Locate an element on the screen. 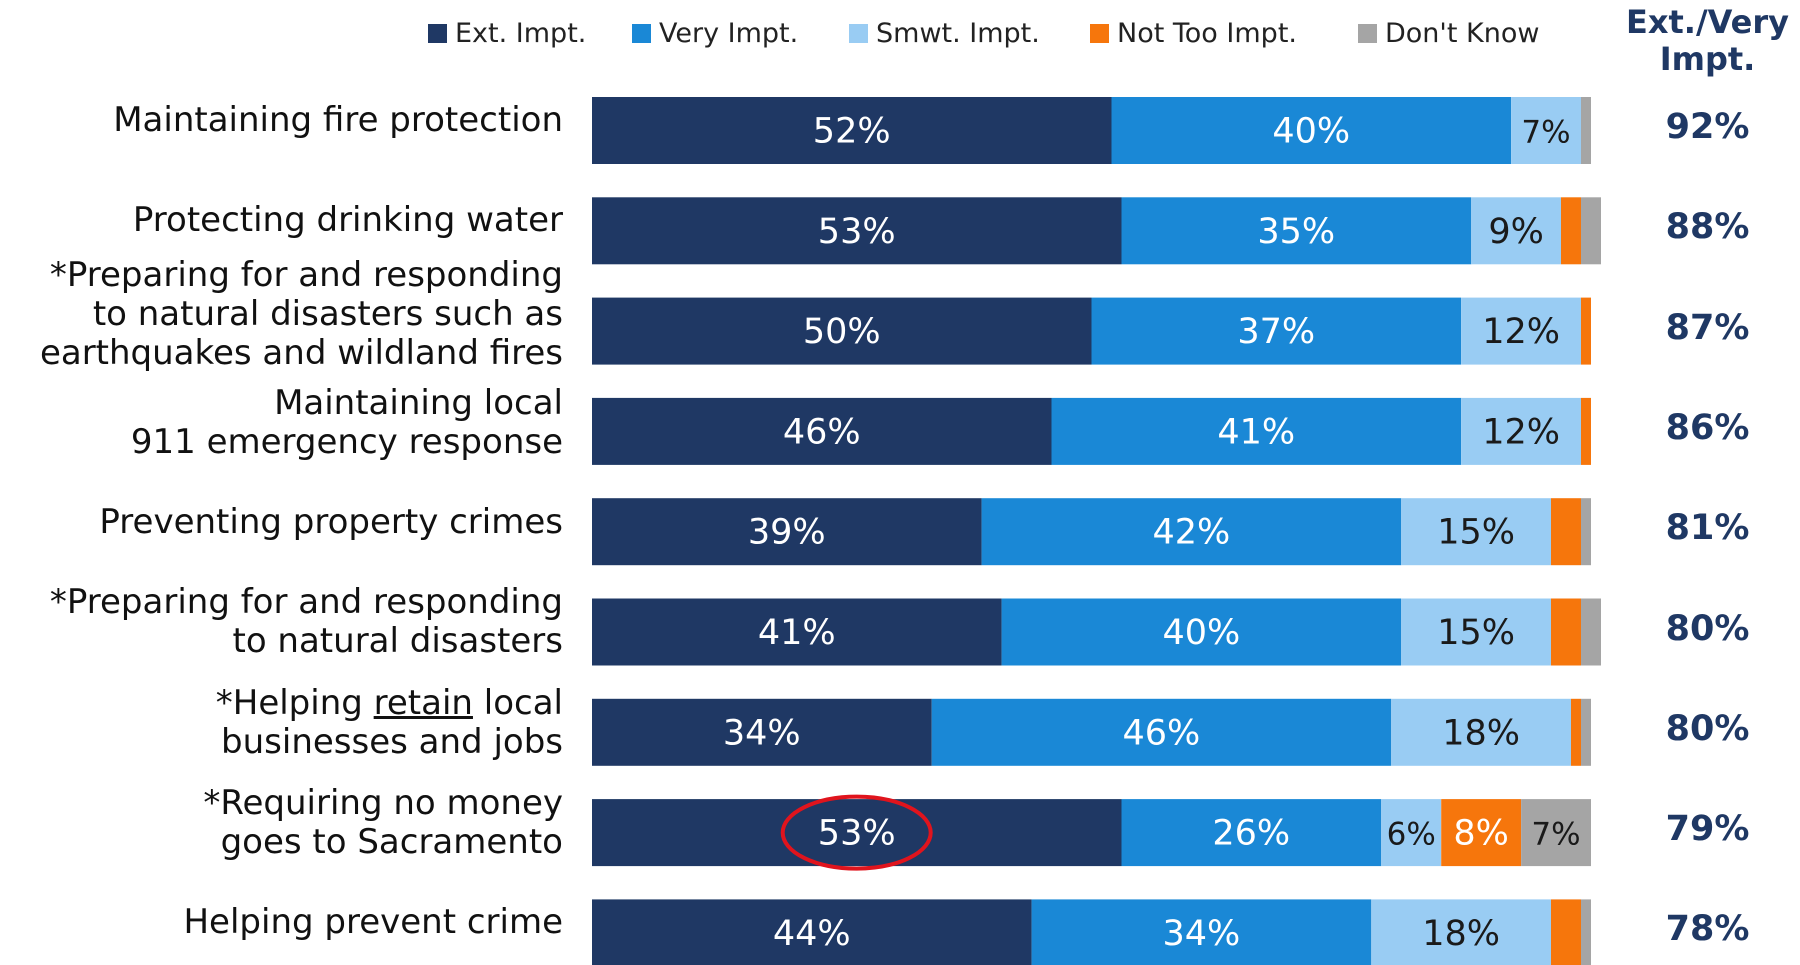 This screenshot has height=965, width=1800. data-label: 34% is located at coordinates (762, 733).